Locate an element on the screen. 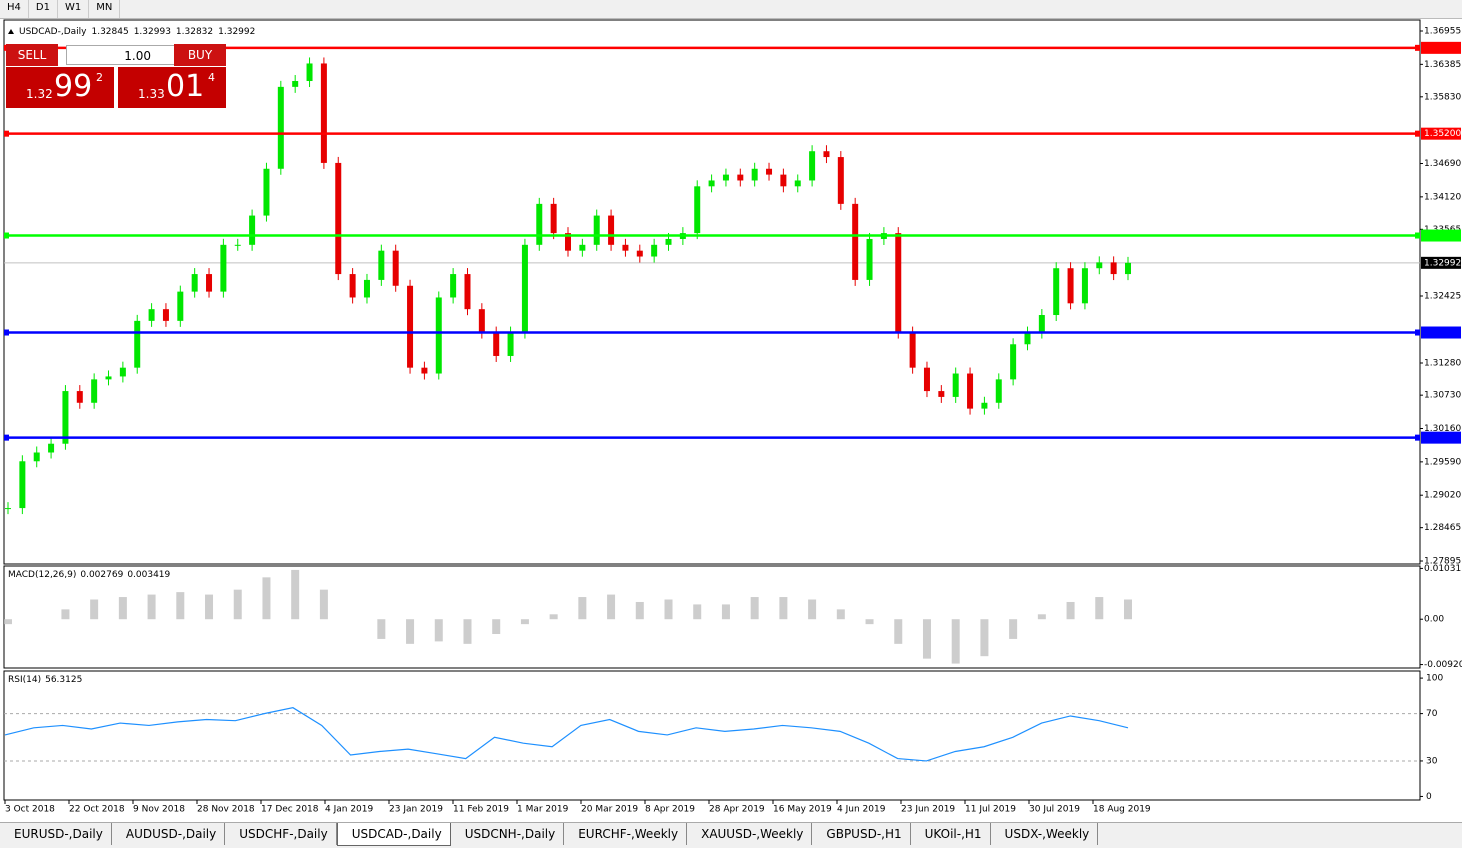 This screenshot has height=848, width=1462. x-tick-label: 9 Nov 2018 is located at coordinates (159, 810).